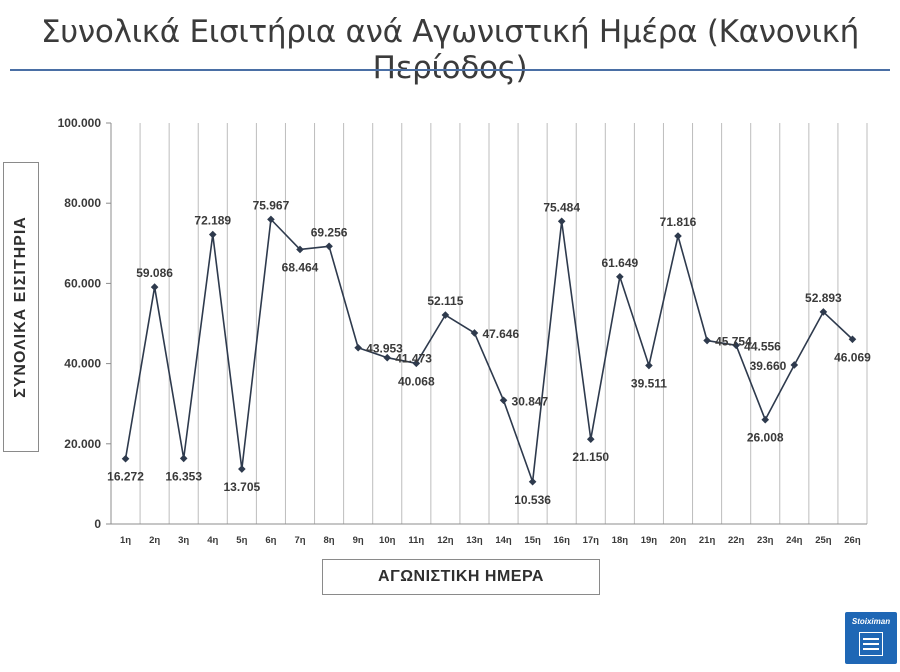 The image size is (900, 672). Describe the element at coordinates (762, 346) in the screenshot. I see `data-label: 44.556` at that location.